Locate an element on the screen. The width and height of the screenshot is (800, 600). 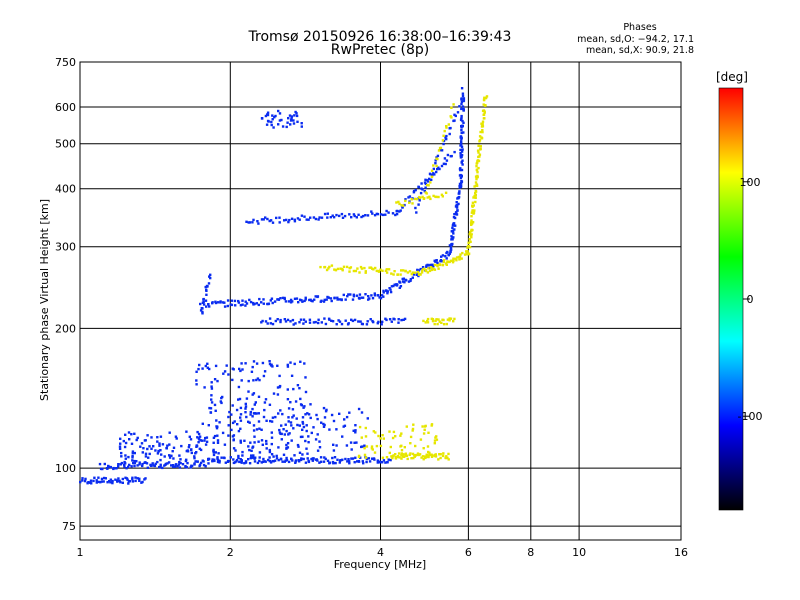
colorbar: [deg] 100 0 -100 is located at coordinates (739, 290).